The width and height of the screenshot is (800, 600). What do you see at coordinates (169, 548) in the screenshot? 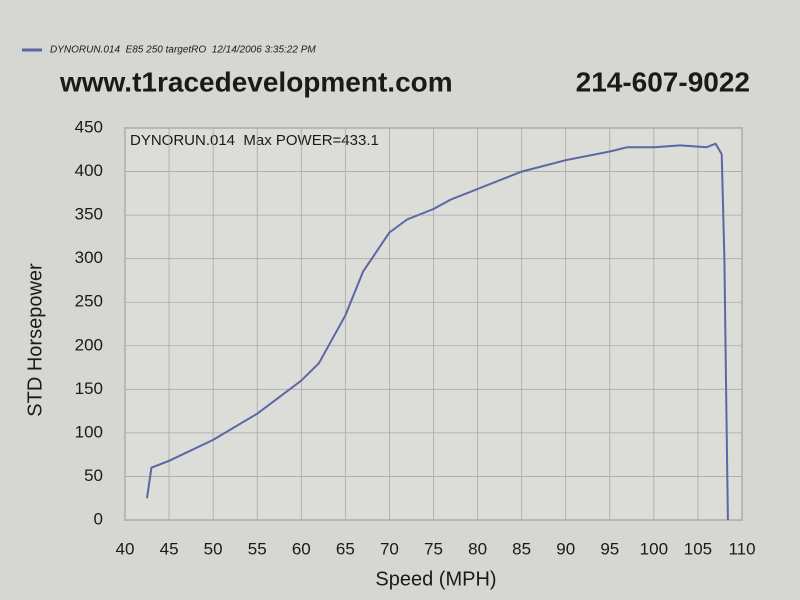
I see `x-tick-label: 45` at bounding box center [169, 548].